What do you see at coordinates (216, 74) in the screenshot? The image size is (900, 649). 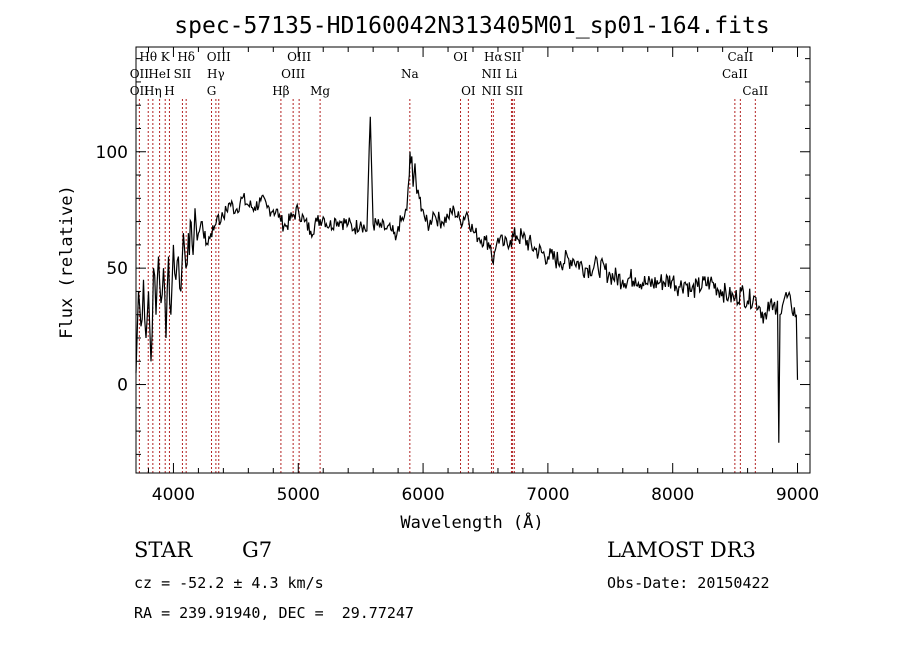 I see `line-marker-label: Hγ` at bounding box center [216, 74].